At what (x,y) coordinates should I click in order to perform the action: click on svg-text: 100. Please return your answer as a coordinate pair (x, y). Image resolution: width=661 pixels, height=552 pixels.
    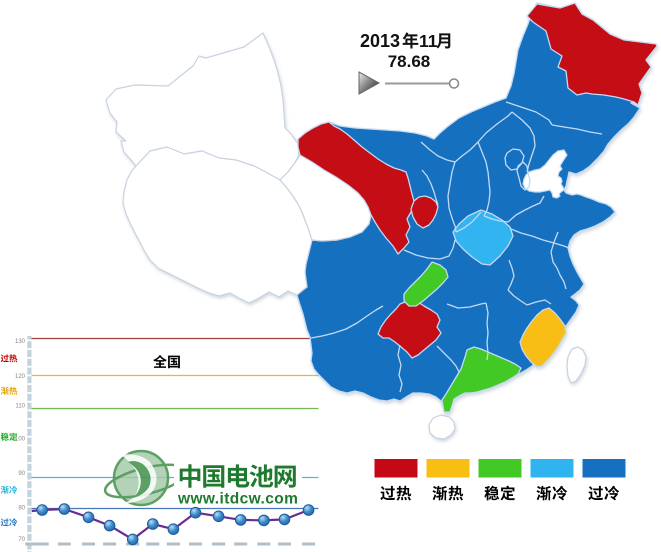
    Looking at the image, I should click on (20, 440).